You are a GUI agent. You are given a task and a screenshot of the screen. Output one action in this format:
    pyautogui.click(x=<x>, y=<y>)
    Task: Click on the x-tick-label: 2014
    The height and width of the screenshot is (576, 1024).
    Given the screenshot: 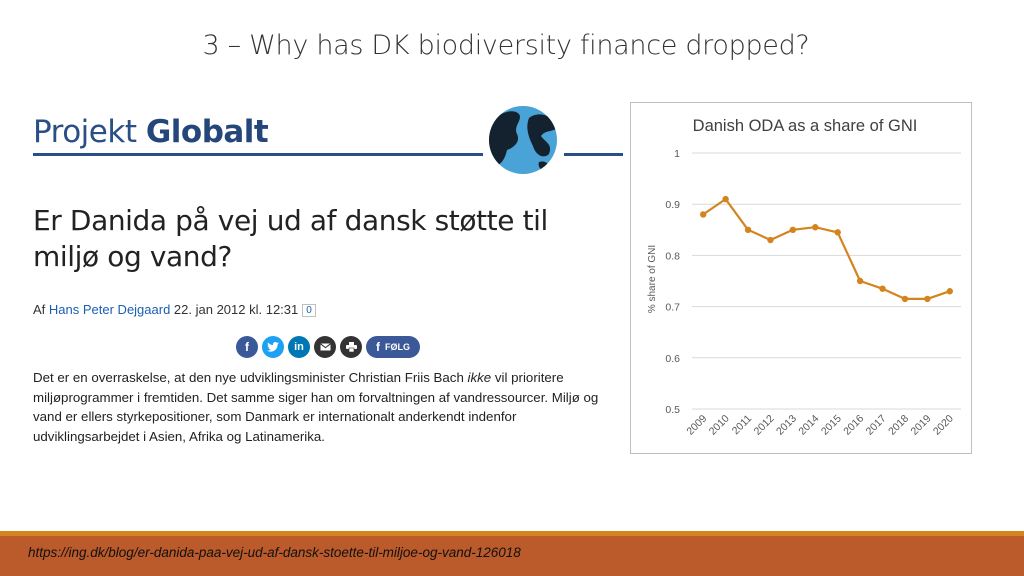 What is the action you would take?
    pyautogui.click(x=808, y=425)
    